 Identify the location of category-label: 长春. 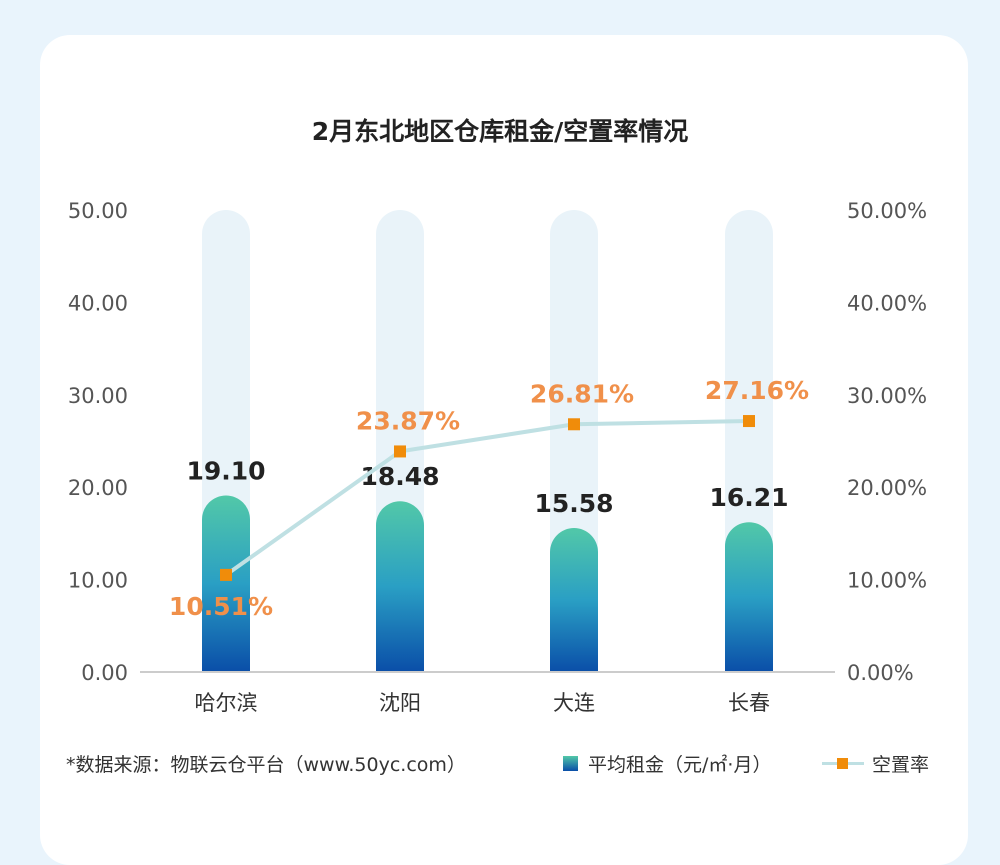
(749, 703).